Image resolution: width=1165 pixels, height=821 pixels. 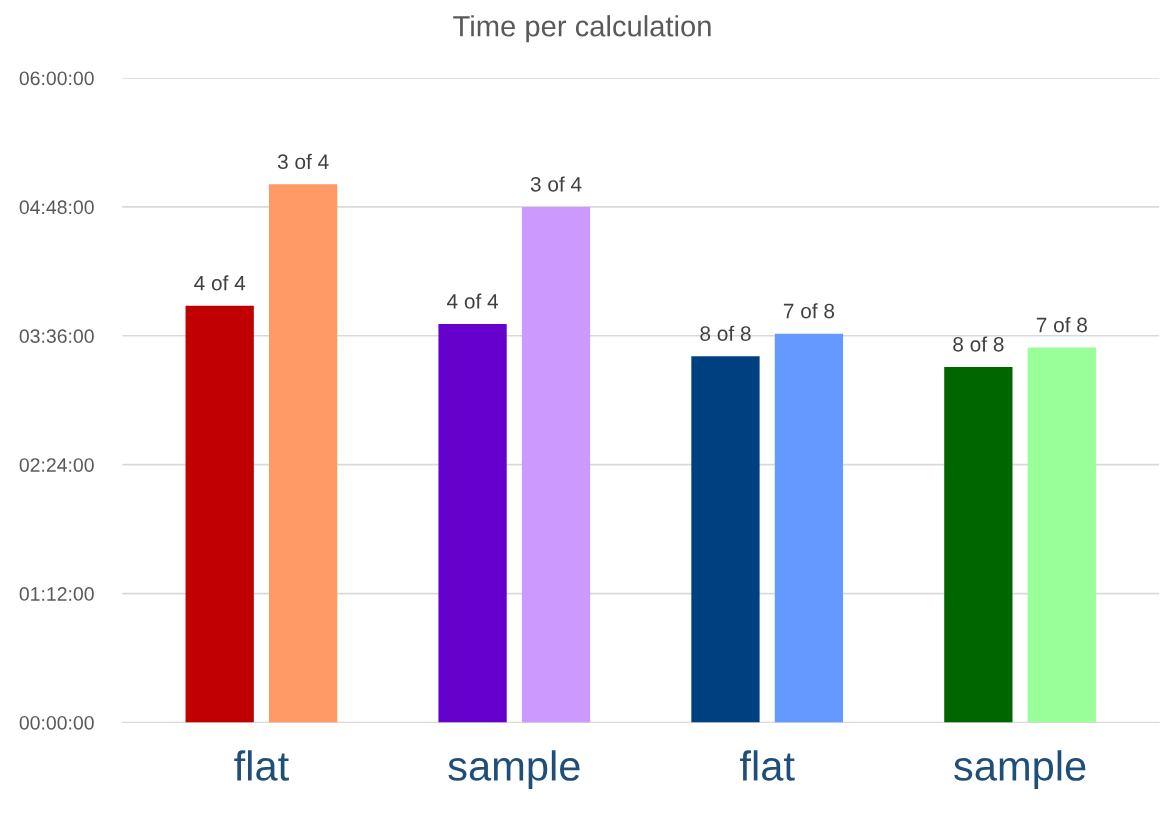 What do you see at coordinates (56, 722) in the screenshot?
I see `y-tick-label: 00:00:00` at bounding box center [56, 722].